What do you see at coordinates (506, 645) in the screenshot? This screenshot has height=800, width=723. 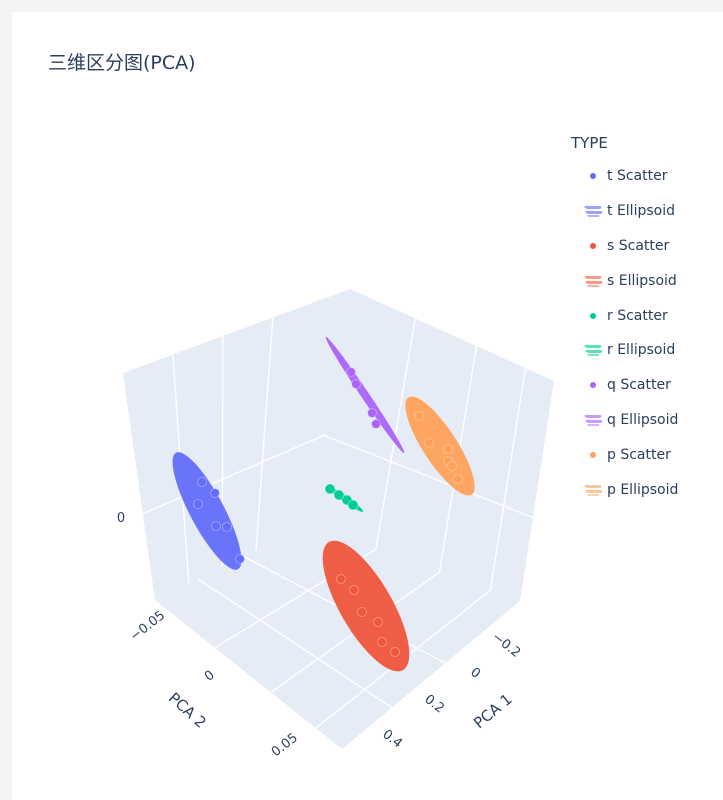 I see `x-tick-label: −0.2` at bounding box center [506, 645].